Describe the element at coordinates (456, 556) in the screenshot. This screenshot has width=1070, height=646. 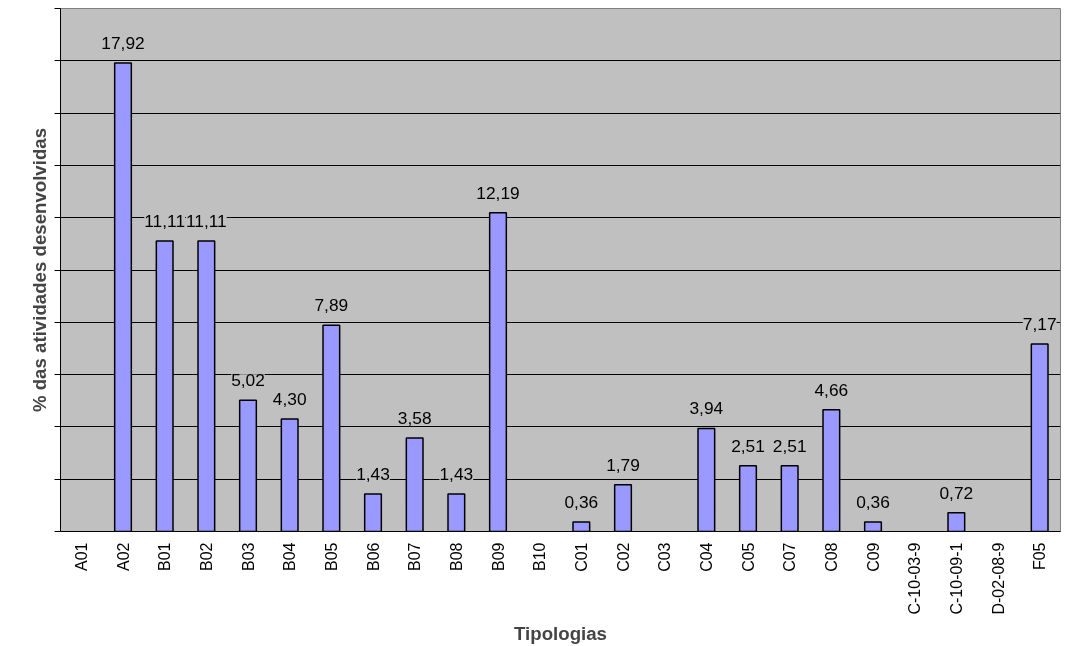
I see `x-tick-label: B08` at that location.